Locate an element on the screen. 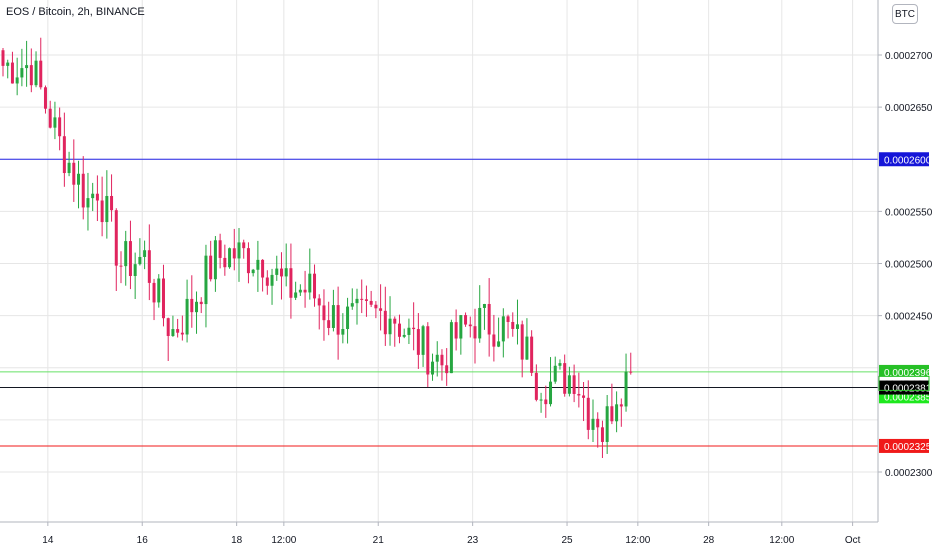 The height and width of the screenshot is (550, 932). support-price-label-bg is located at coordinates (904, 445).